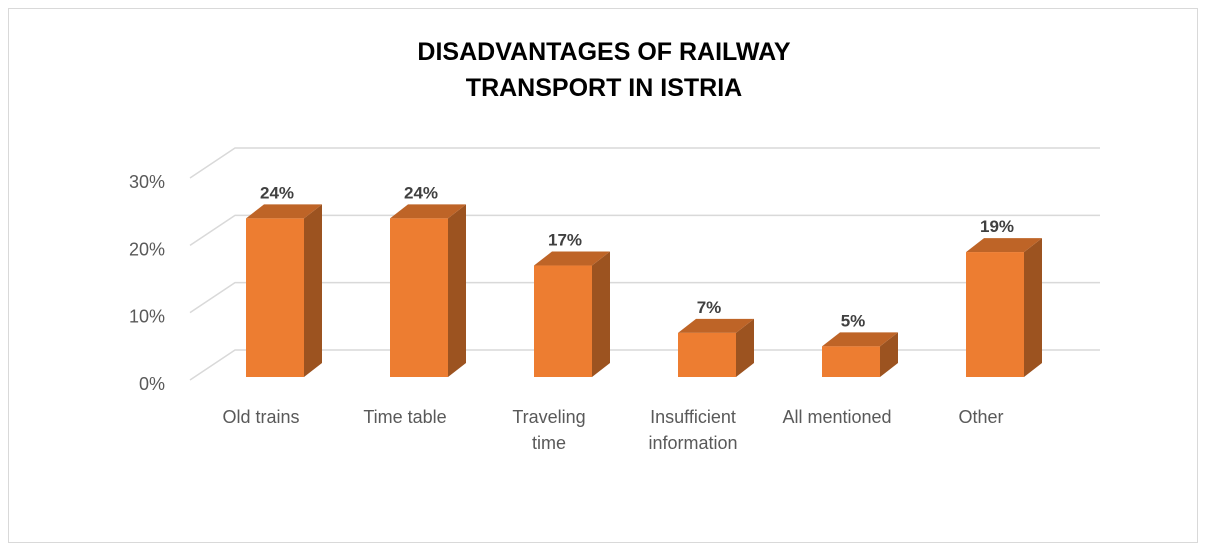  I want to click on y-tick-label: 10%, so click(147, 317).